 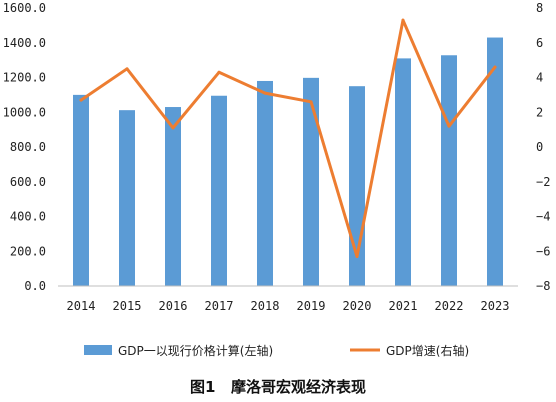 I want to click on growth-point-2015, so click(x=127, y=69).